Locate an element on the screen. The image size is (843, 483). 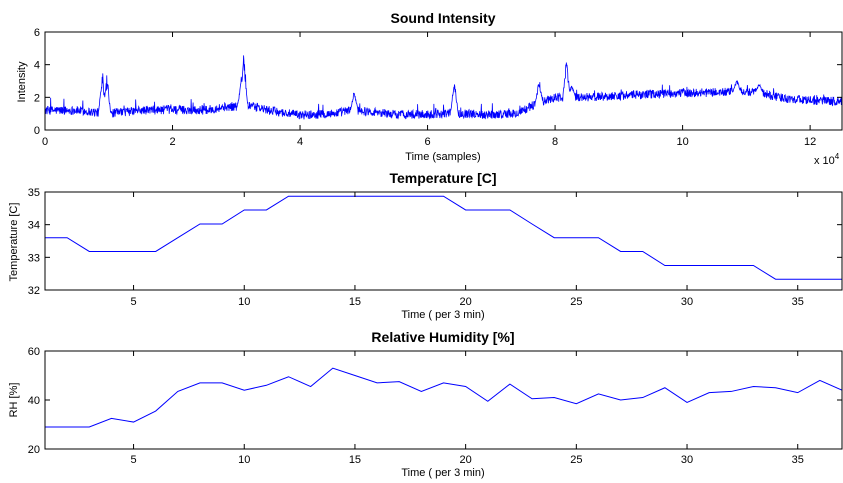
humidity-xtick-label: 20 is located at coordinates (466, 460).